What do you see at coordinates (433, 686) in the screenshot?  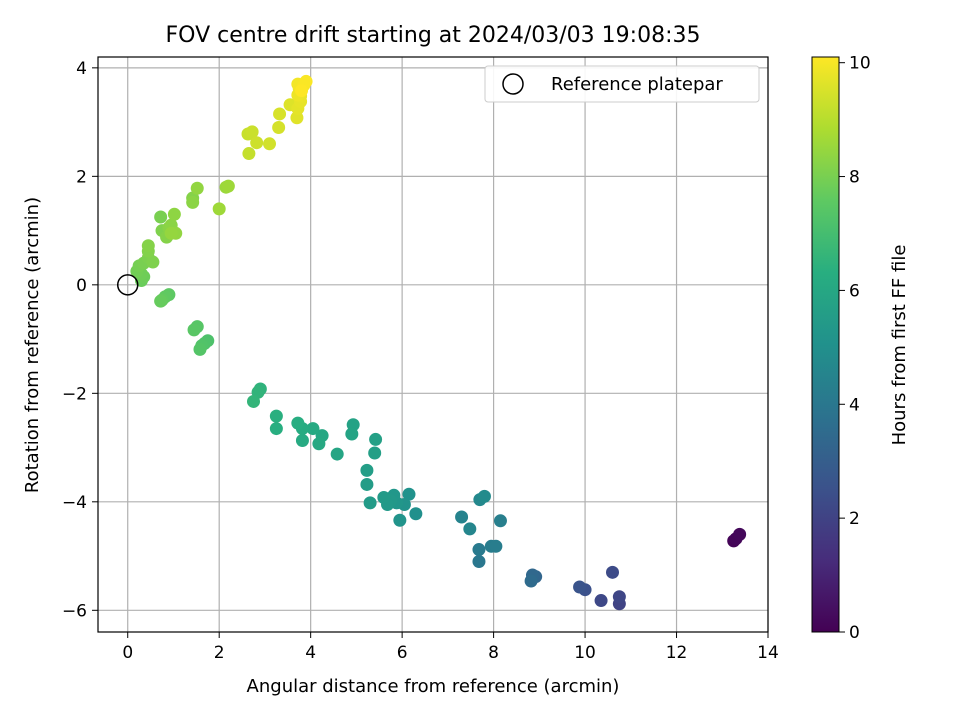 I see `x-axis-label: Angular distance from reference (arcmin)` at bounding box center [433, 686].